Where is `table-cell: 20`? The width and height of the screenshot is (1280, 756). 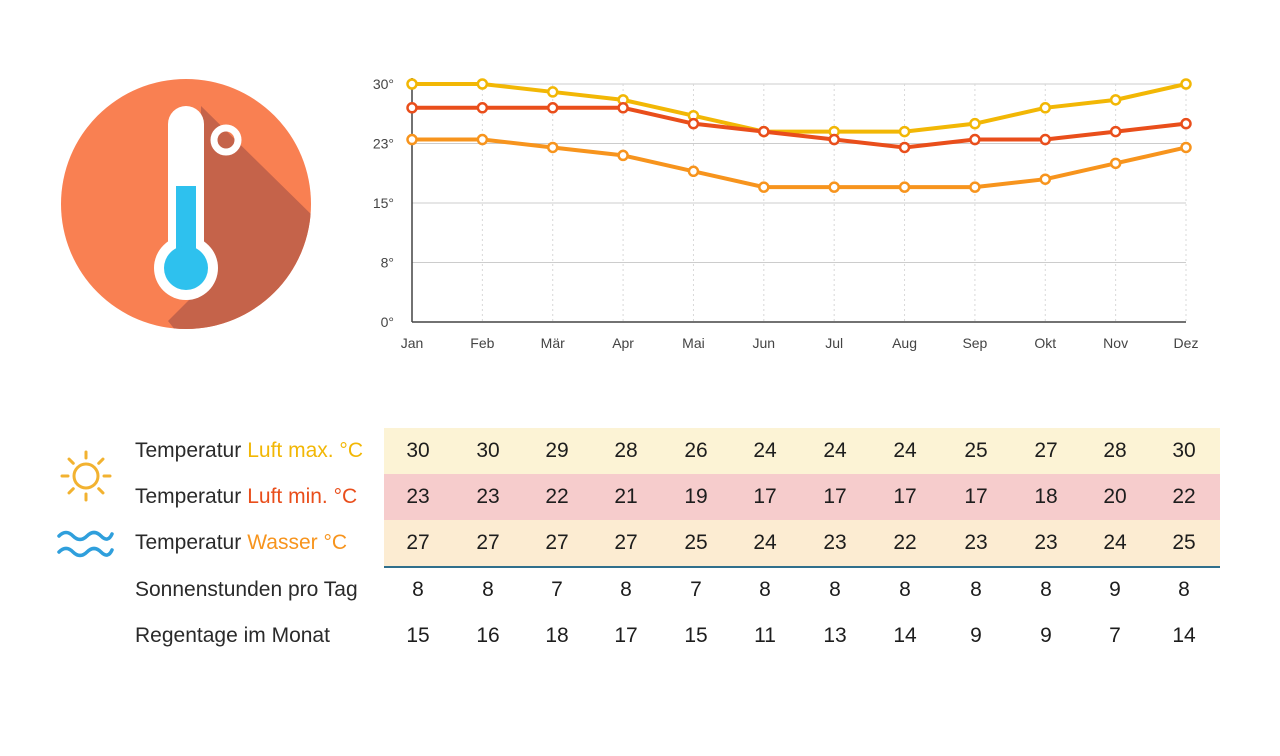 table-cell: 20 is located at coordinates (1115, 496).